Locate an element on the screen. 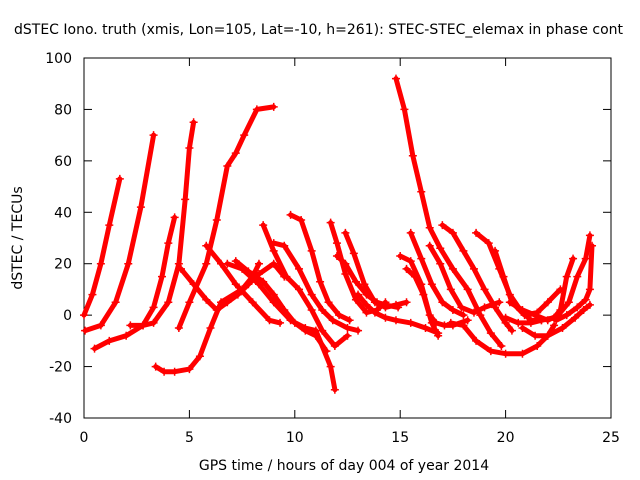 The image size is (640, 480). x-tick-label: 15 is located at coordinates (400, 438).